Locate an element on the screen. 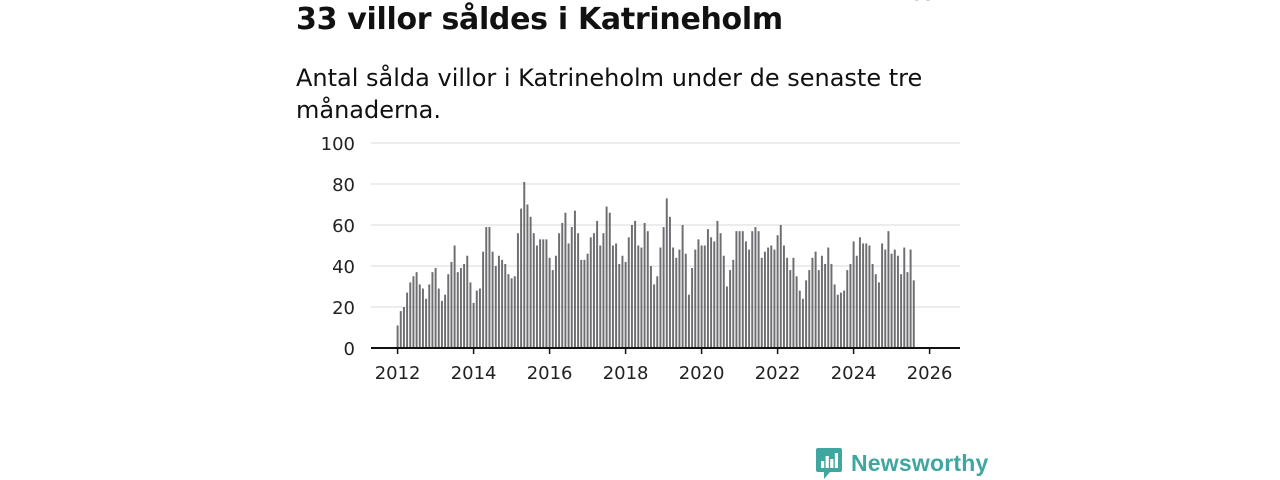  x-tick-label: 2022 is located at coordinates (778, 373).